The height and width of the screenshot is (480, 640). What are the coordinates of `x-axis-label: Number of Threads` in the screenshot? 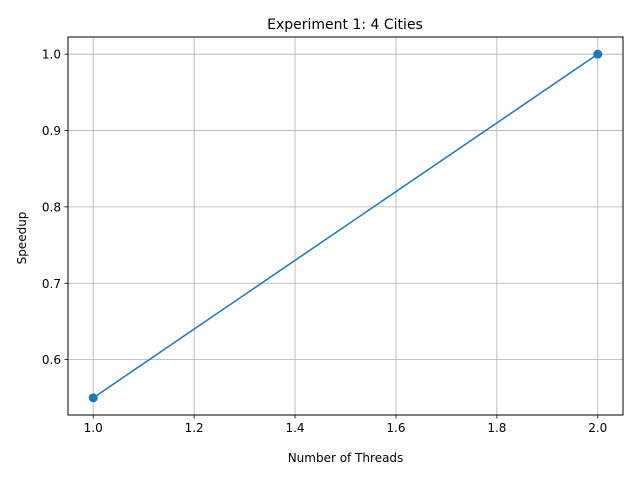 It's located at (346, 458).